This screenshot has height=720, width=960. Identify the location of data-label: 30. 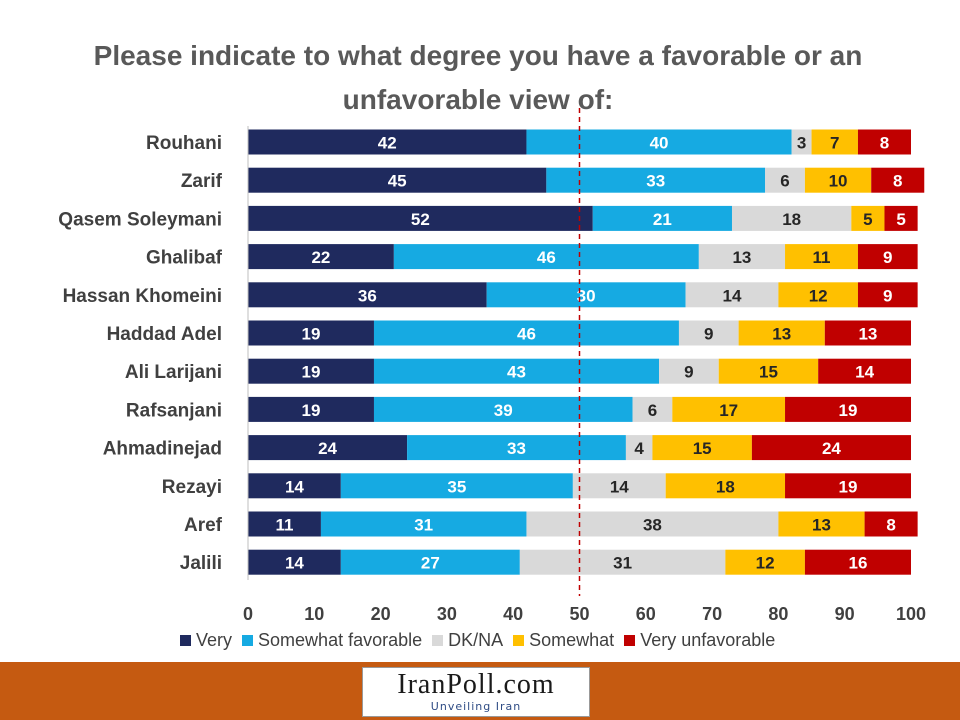
(586, 295).